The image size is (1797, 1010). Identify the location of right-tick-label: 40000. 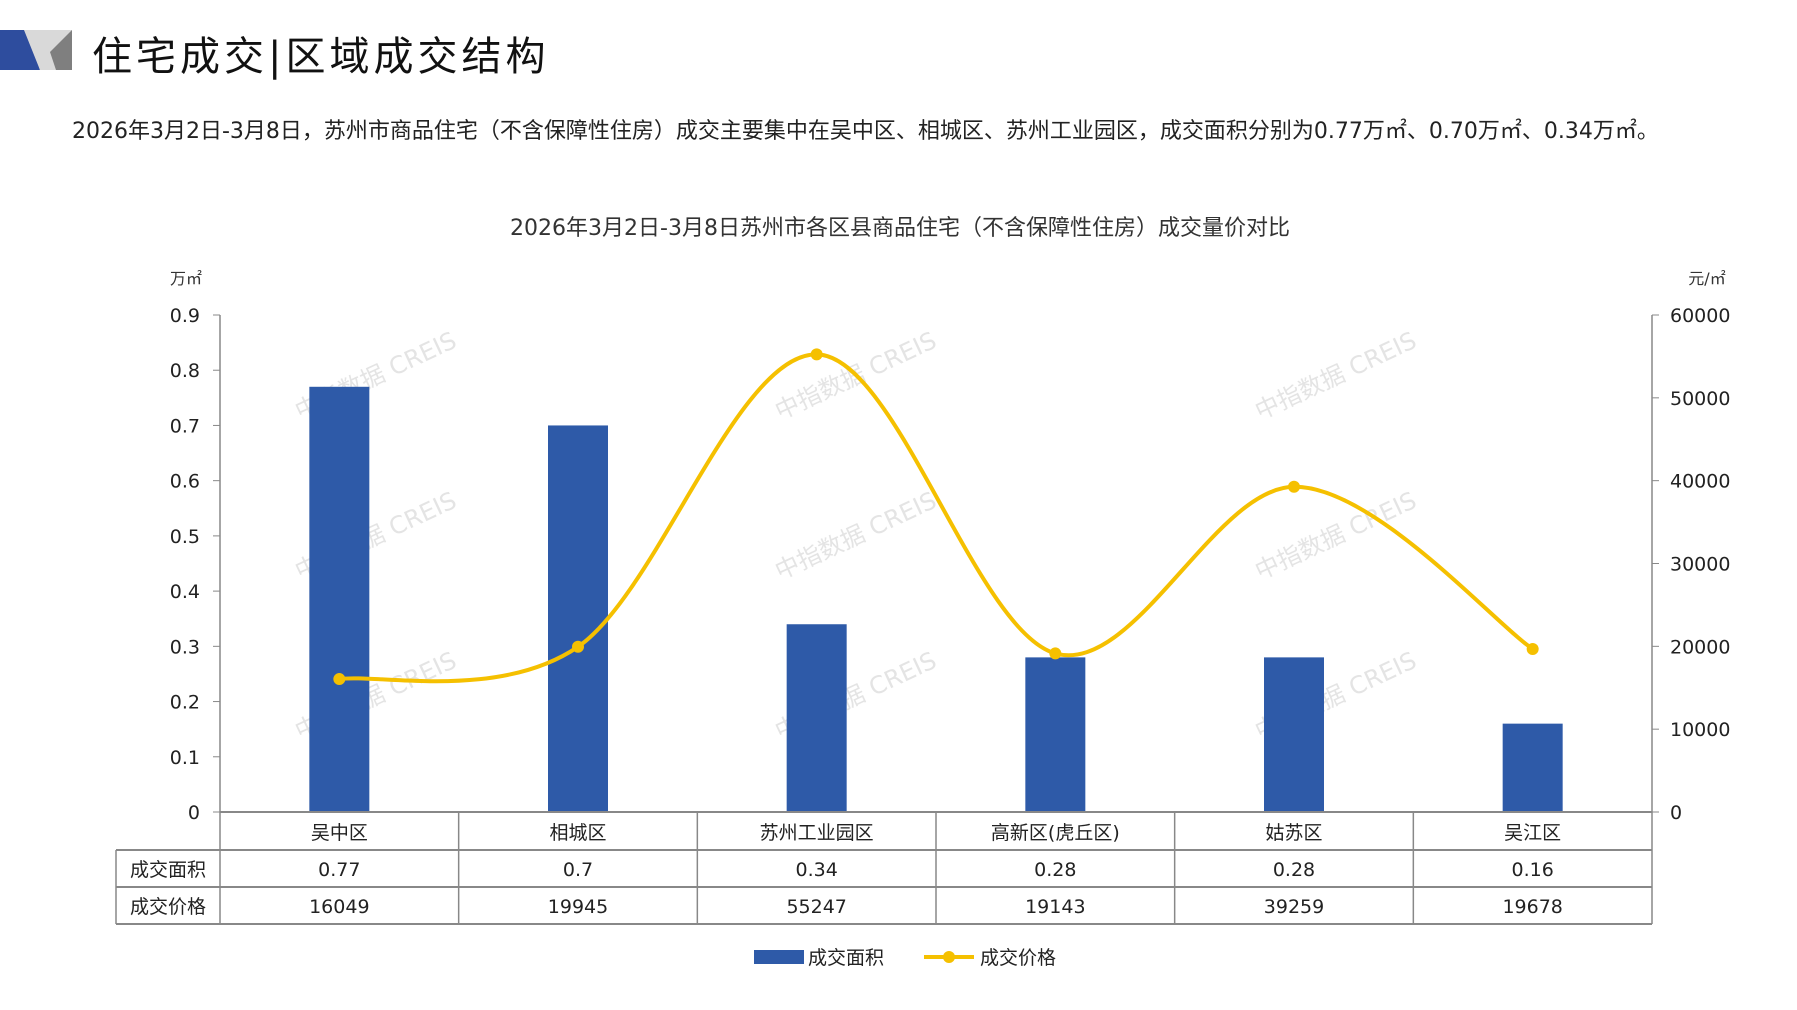
(1700, 482).